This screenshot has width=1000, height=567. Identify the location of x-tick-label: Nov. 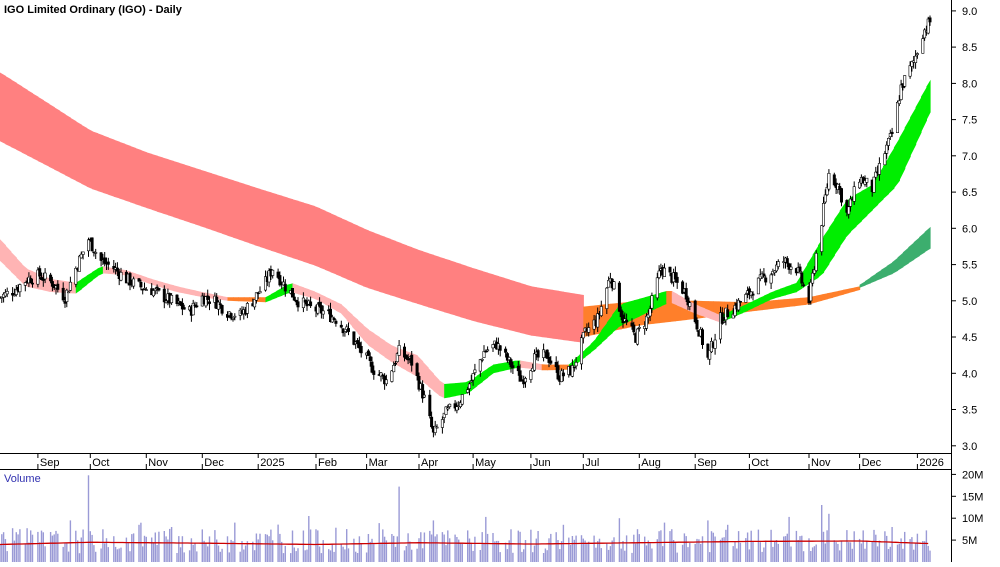
(821, 463).